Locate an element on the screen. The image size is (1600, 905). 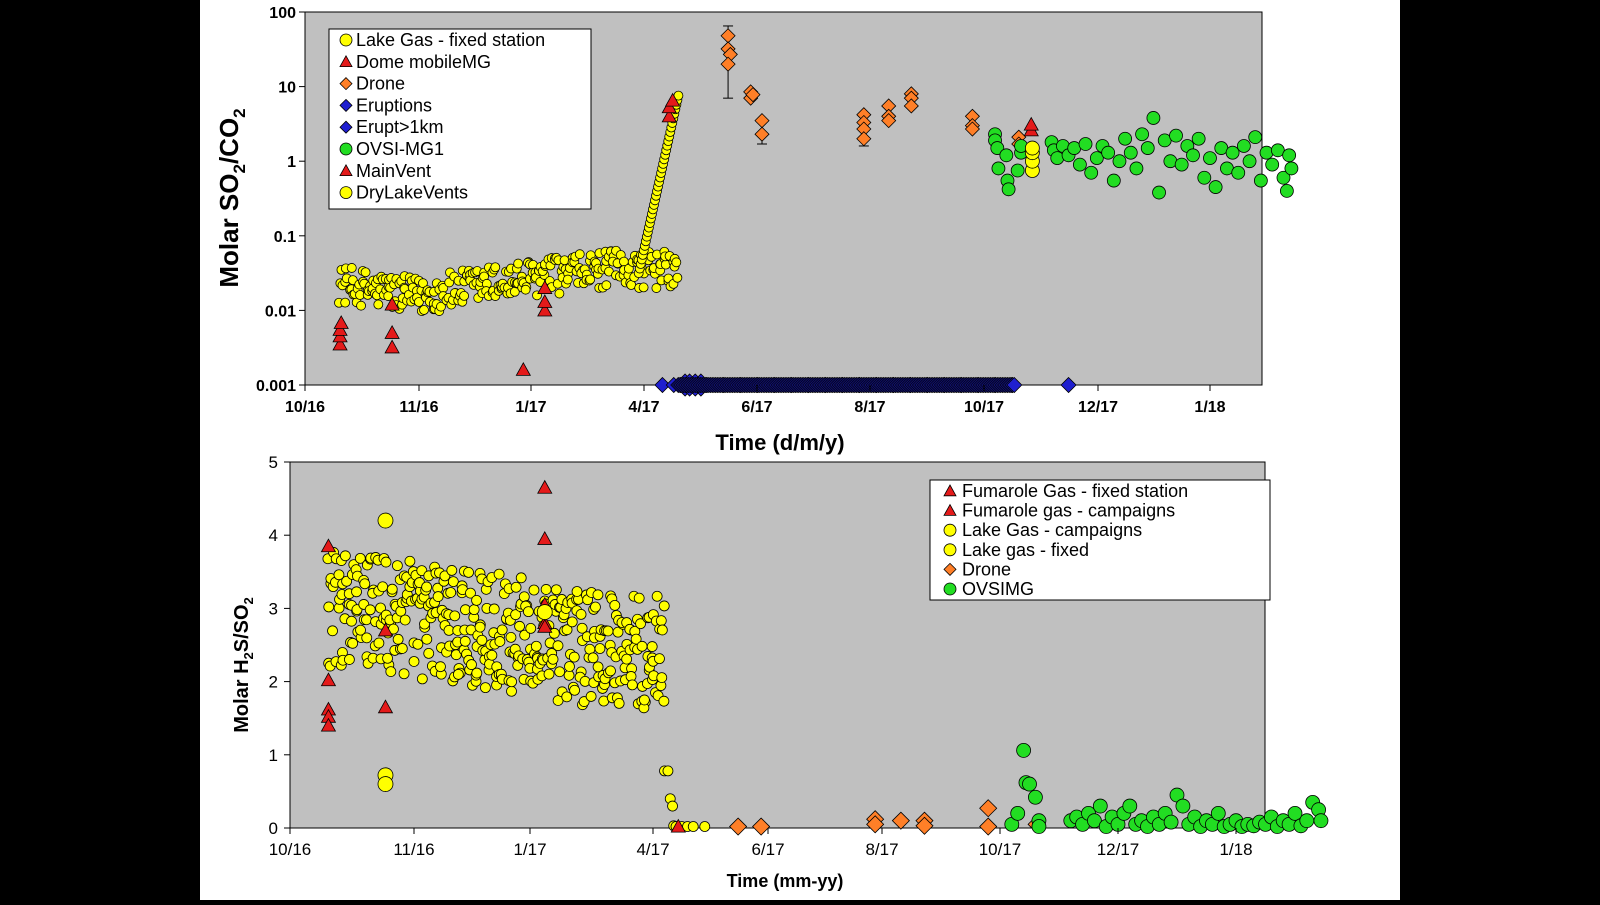
legend-label: Lake Gas - fixed station is located at coordinates (450, 40).